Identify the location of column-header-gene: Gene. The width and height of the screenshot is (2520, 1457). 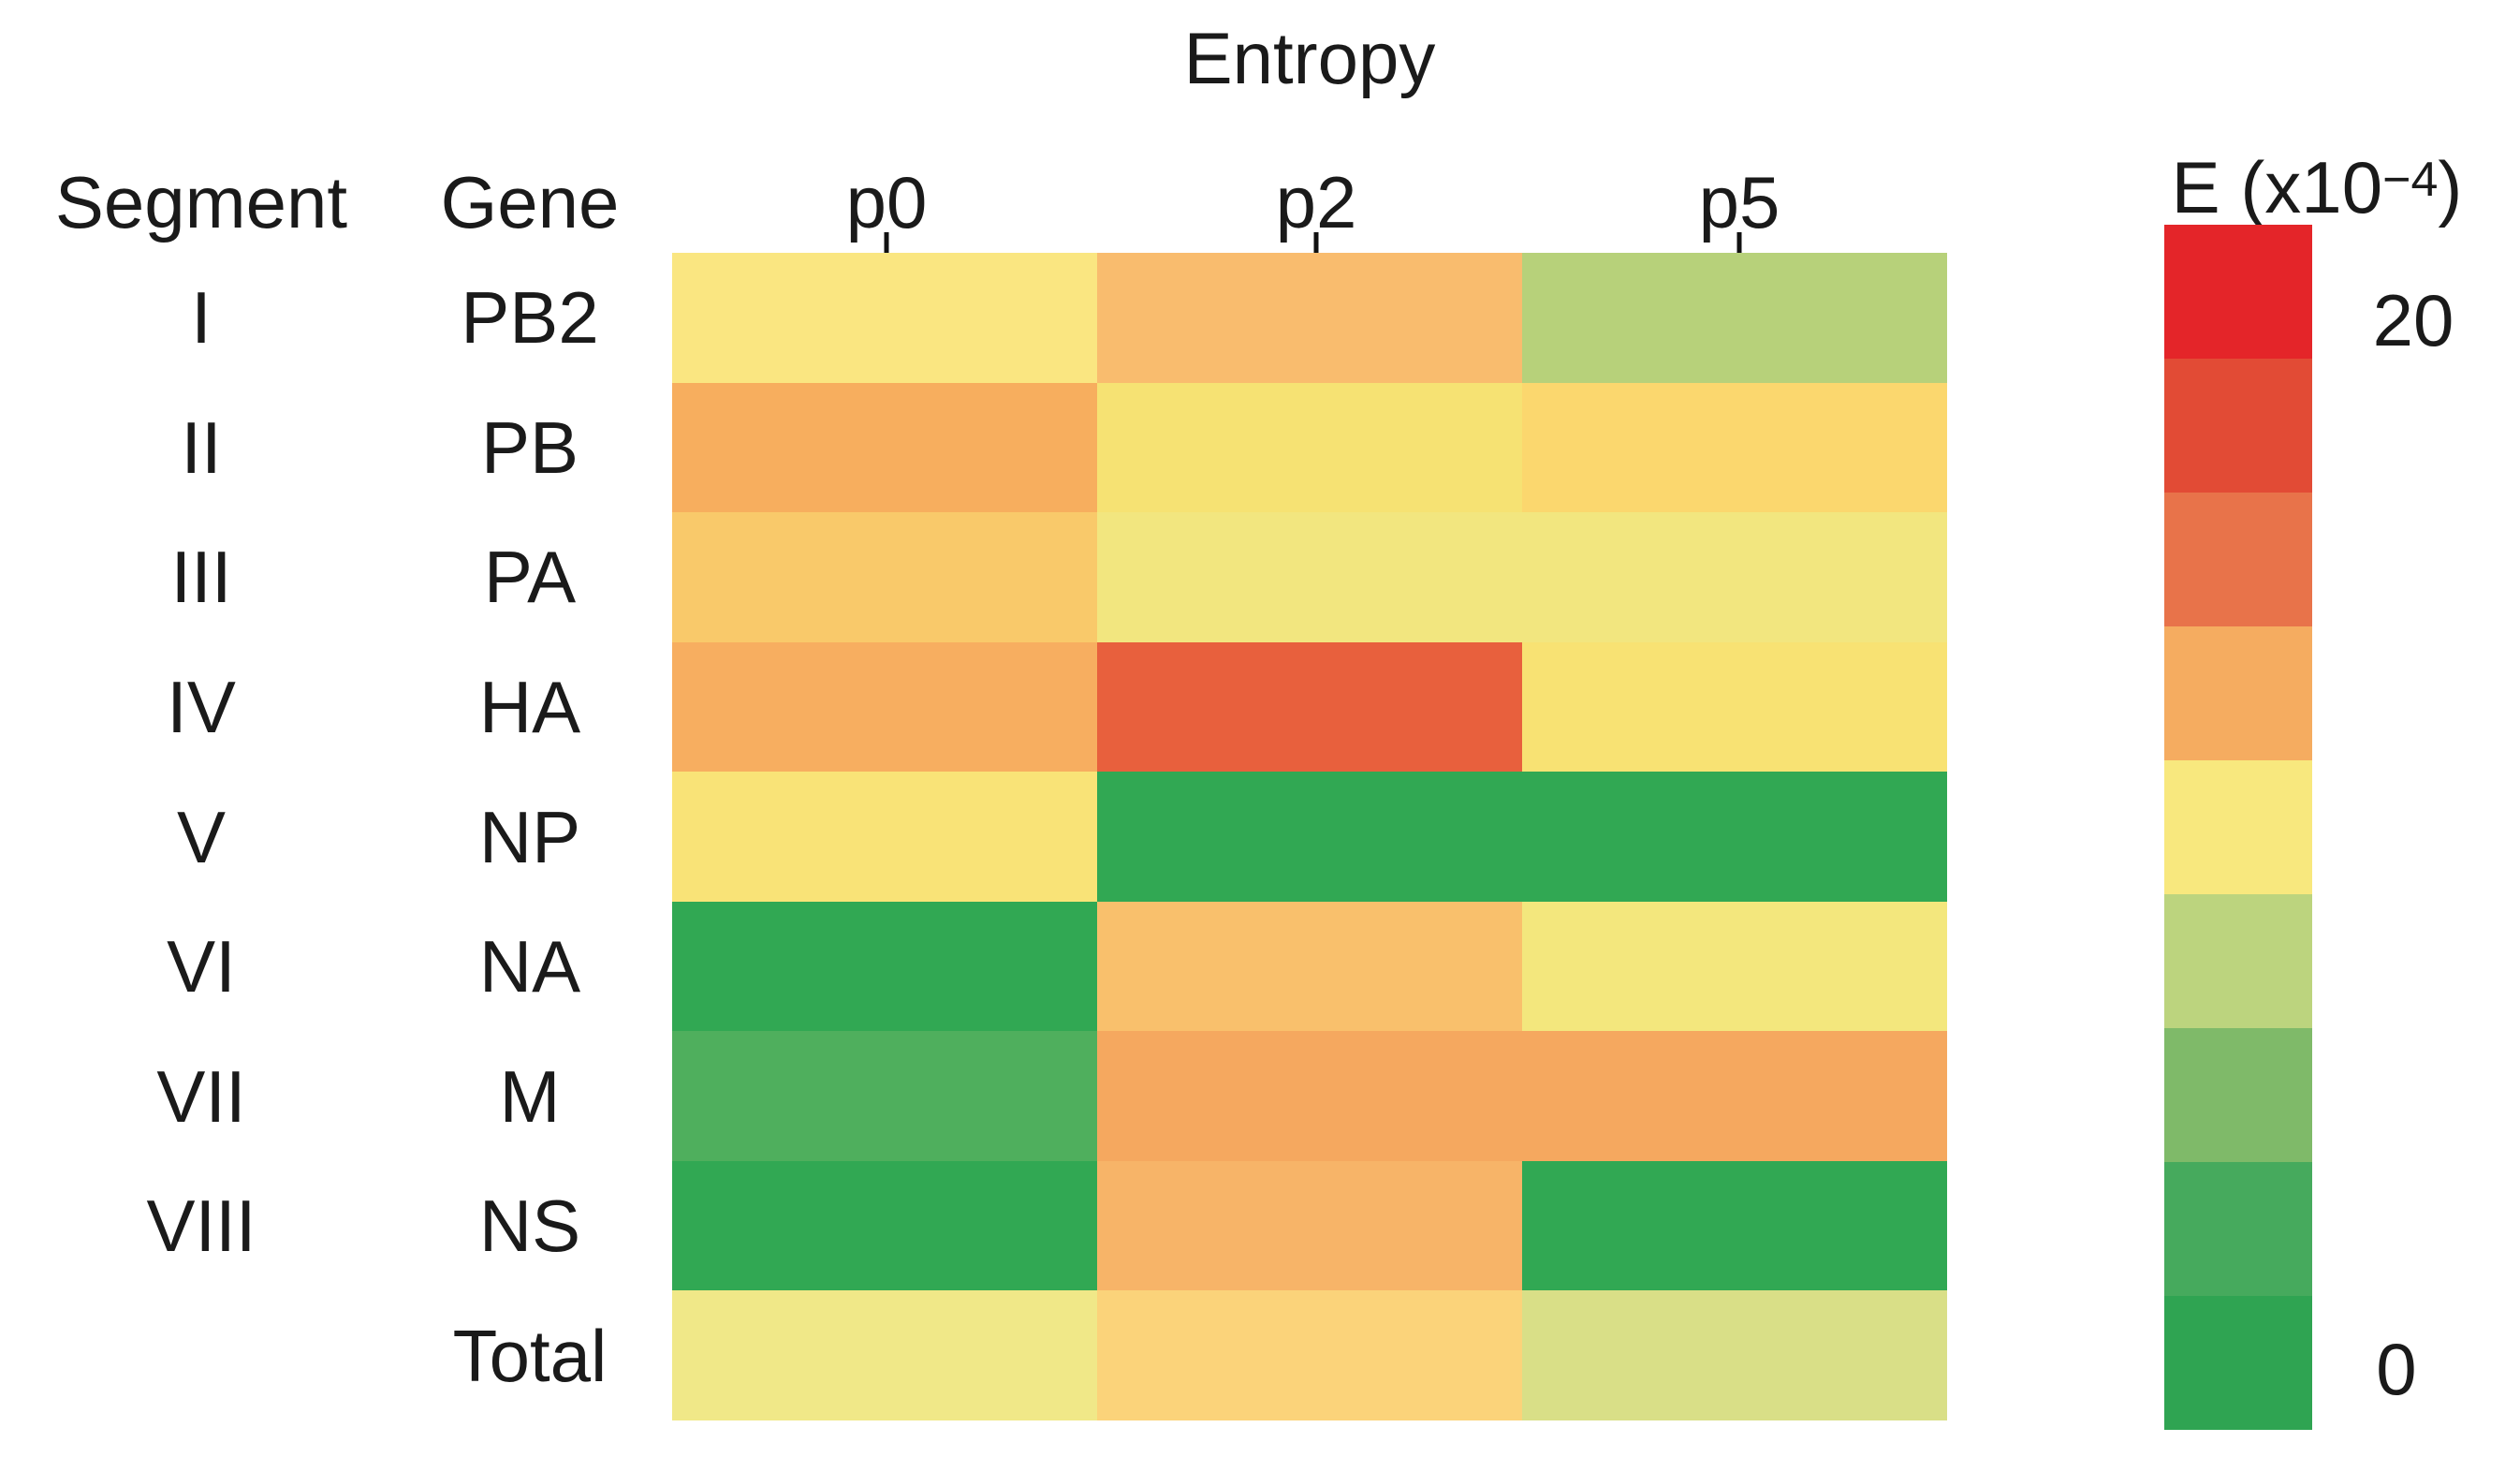
(530, 202).